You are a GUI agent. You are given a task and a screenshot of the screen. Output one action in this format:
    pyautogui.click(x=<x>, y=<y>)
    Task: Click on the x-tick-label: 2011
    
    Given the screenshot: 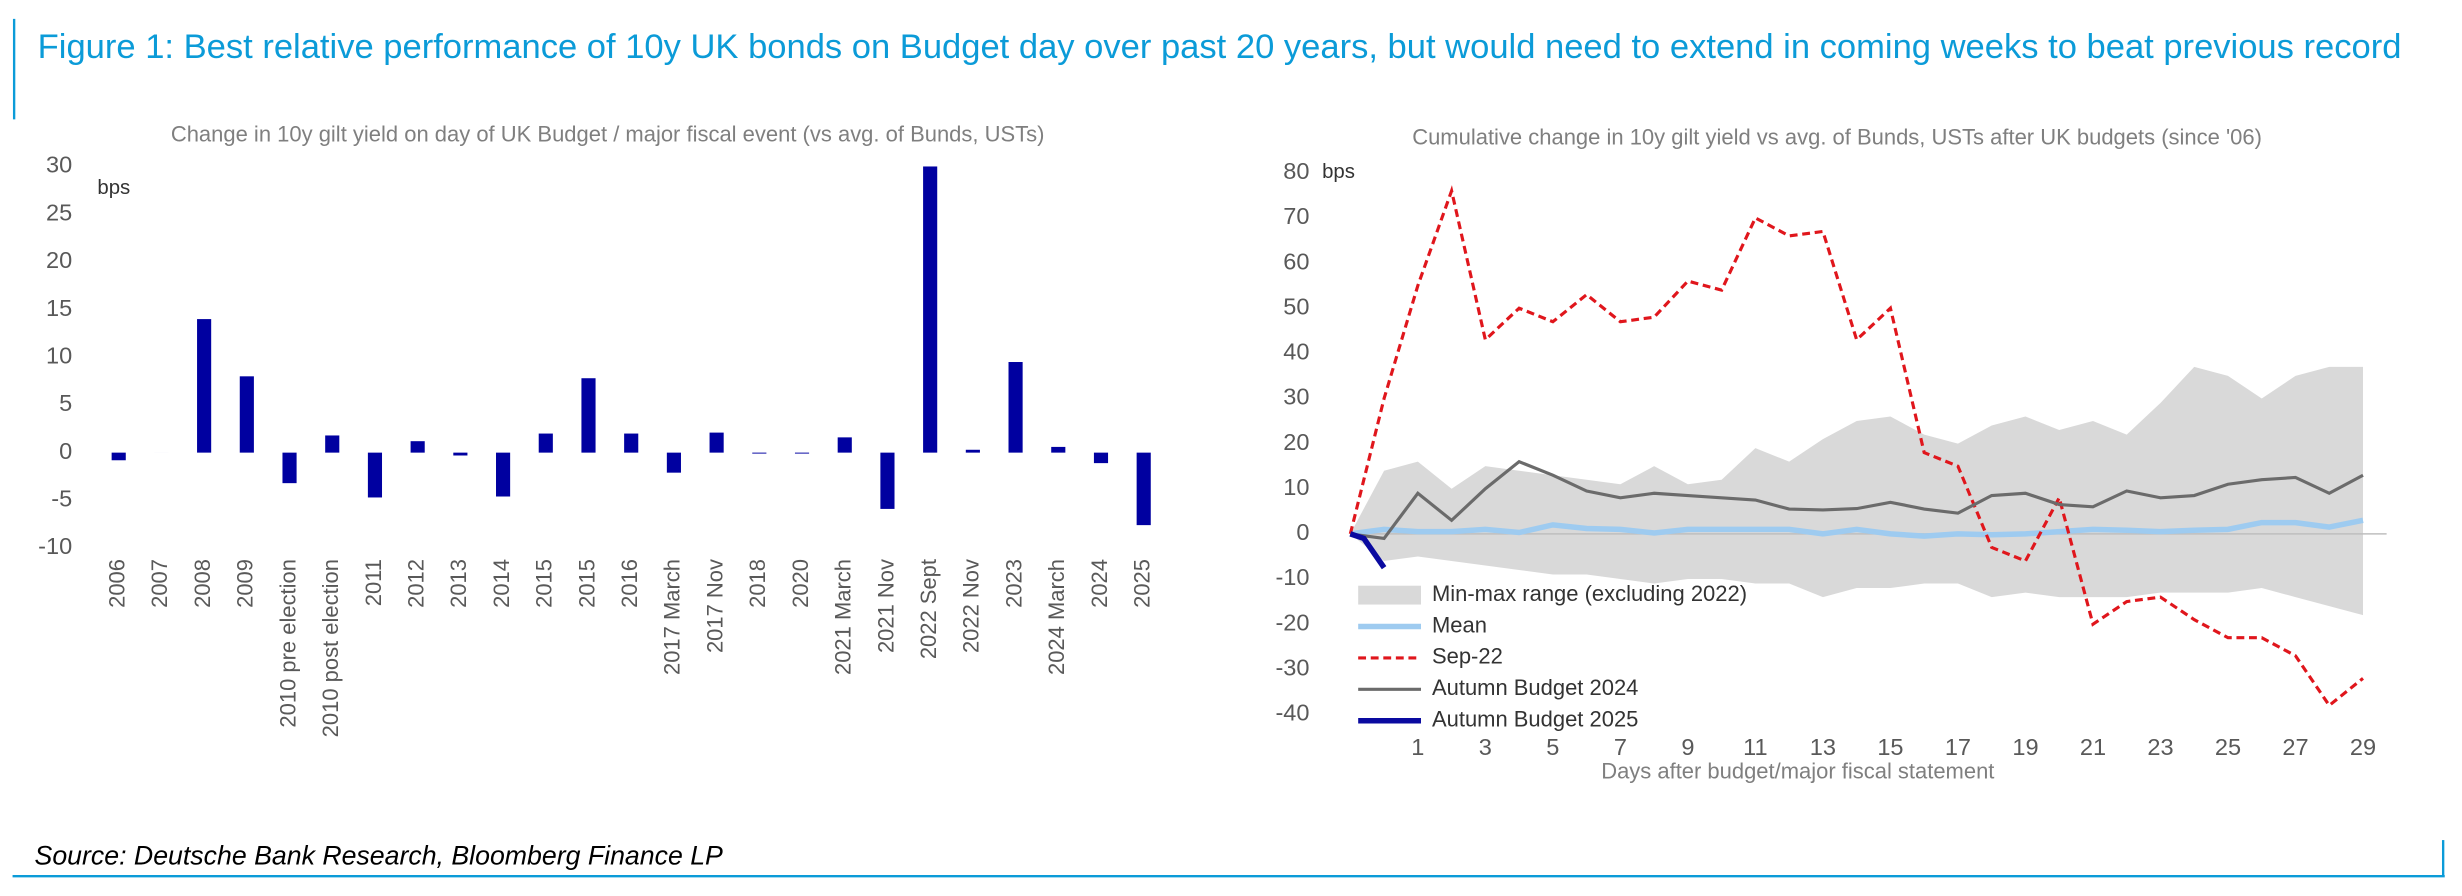 What is the action you would take?
    pyautogui.click(x=373, y=582)
    